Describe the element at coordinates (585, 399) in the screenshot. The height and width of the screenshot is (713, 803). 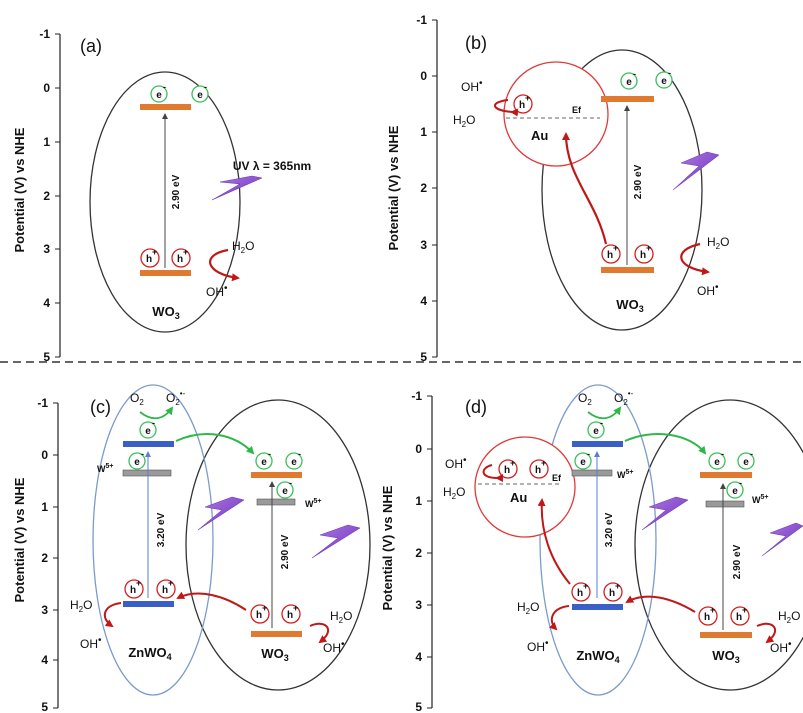
I see `o2-label-d: O2` at that location.